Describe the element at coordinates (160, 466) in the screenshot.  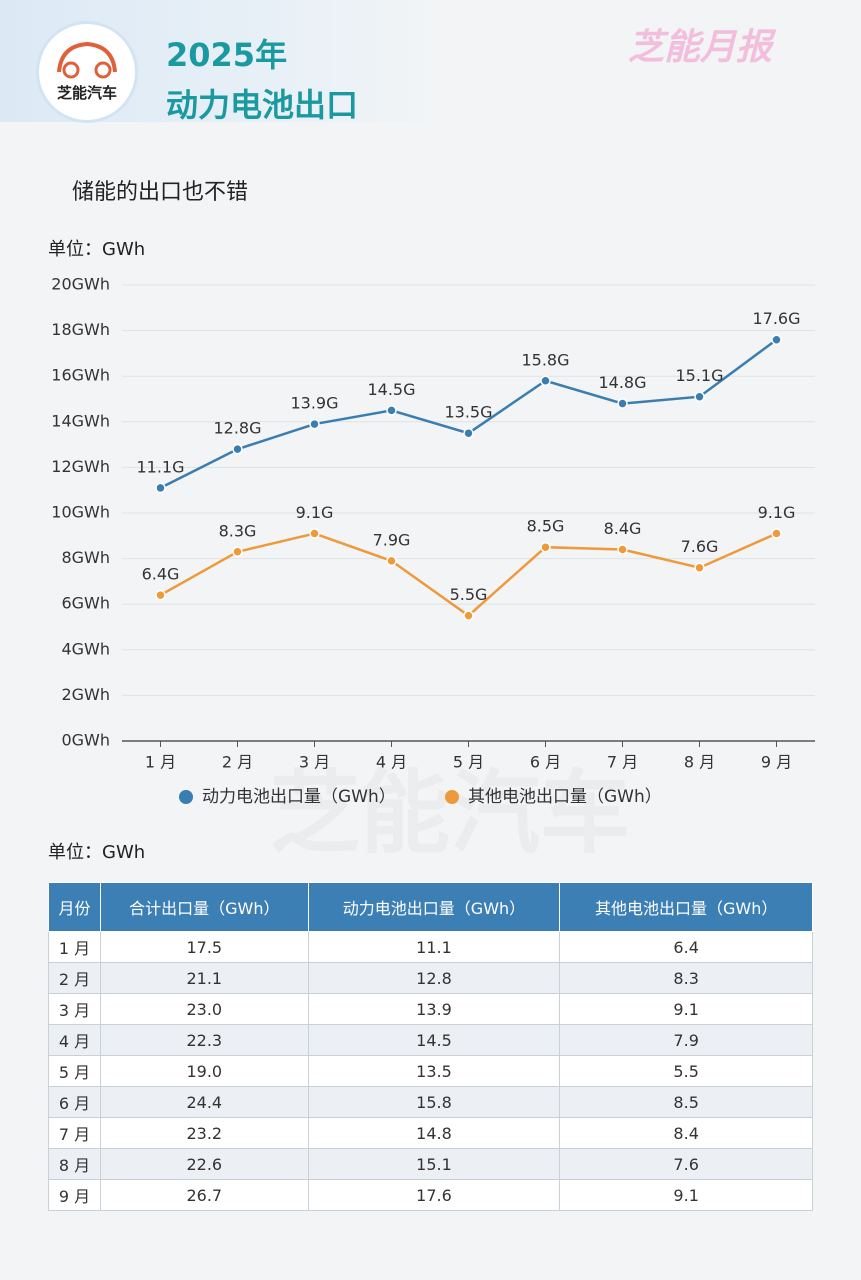
I see `data-label: 11.1G` at that location.